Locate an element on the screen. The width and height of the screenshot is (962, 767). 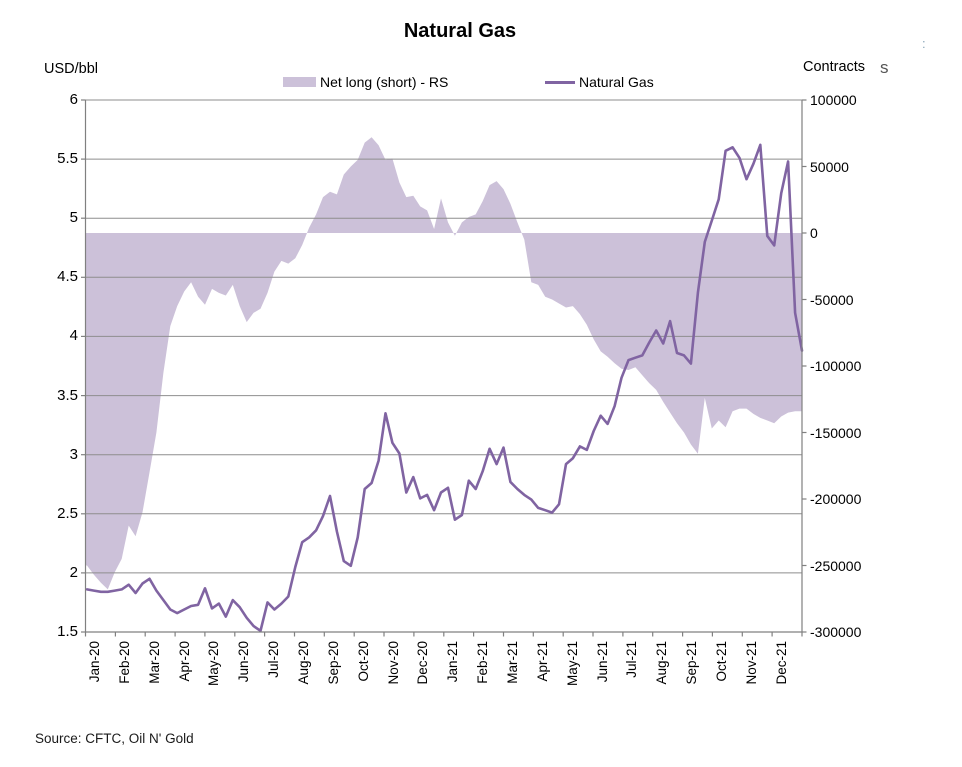
left-axis-tick-label: 1.5 is located at coordinates (67, 631).